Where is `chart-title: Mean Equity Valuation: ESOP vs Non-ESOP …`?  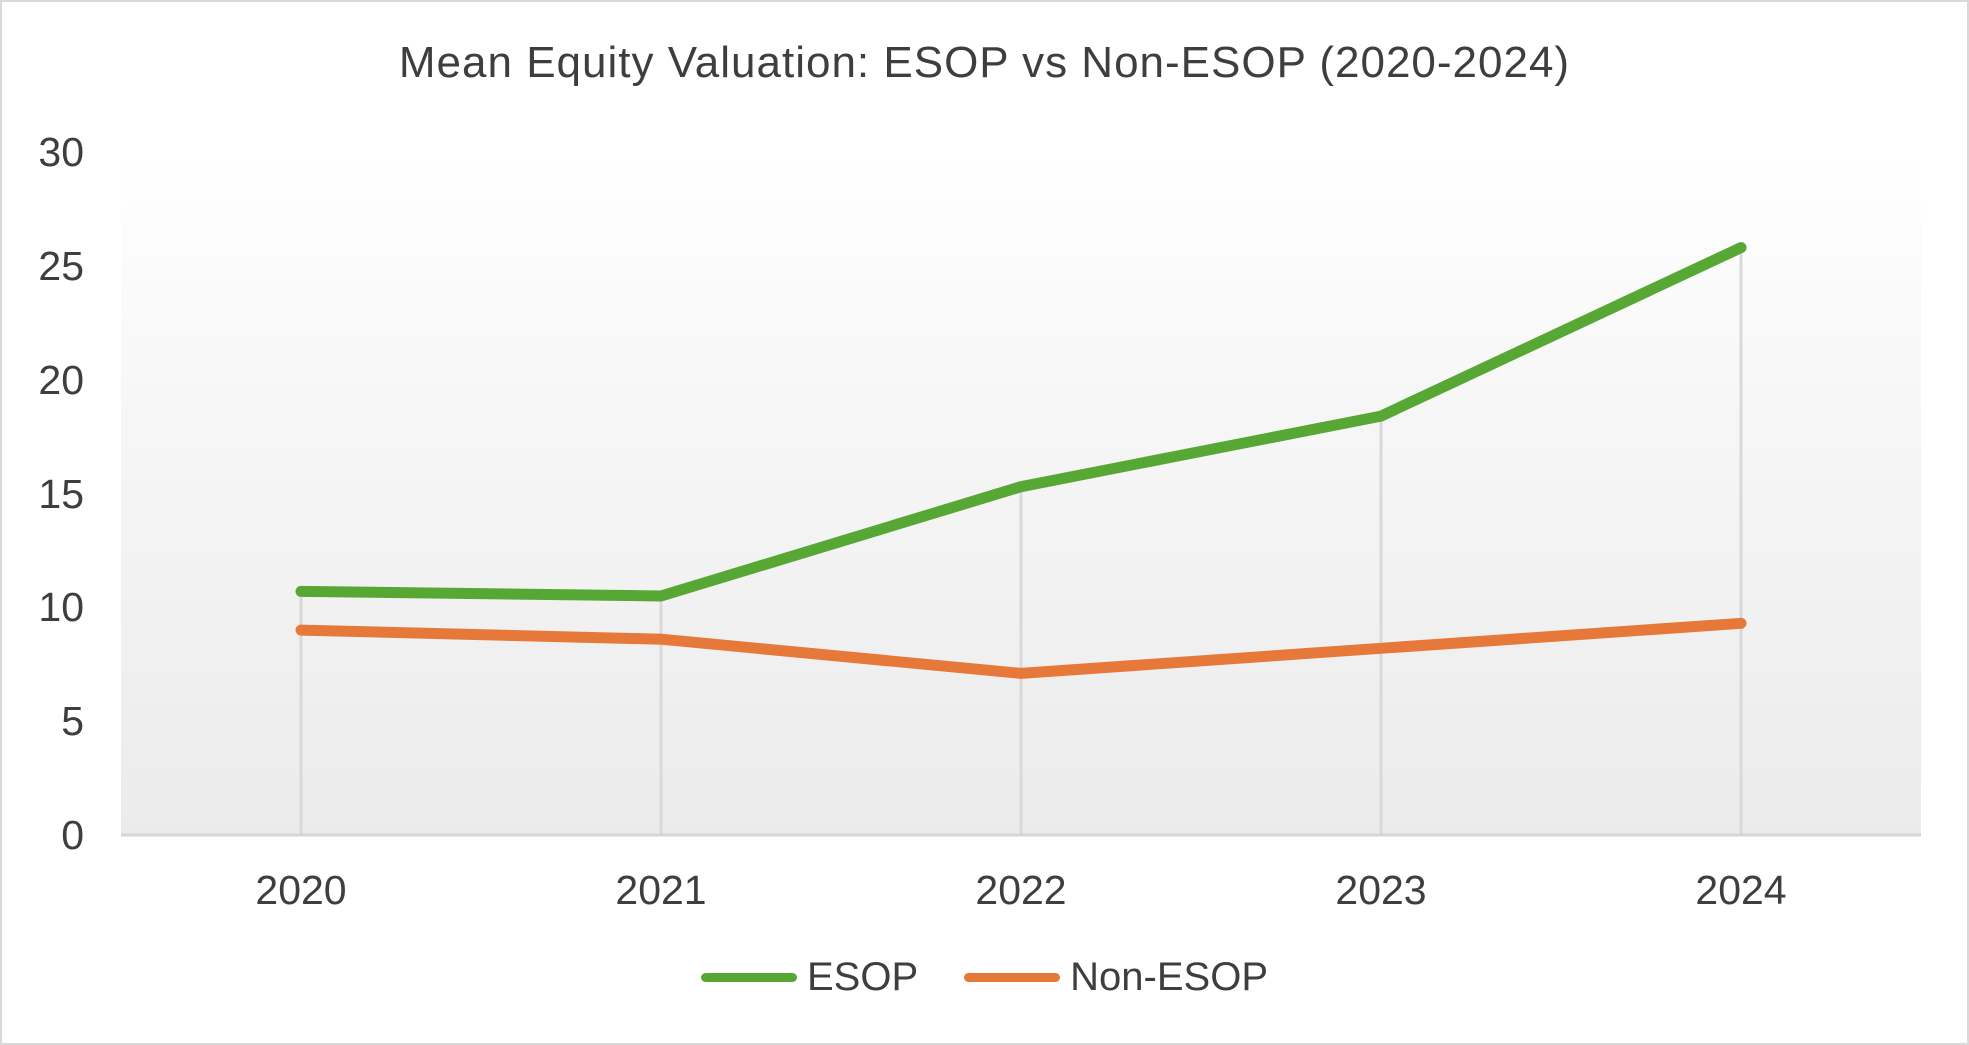 chart-title: Mean Equity Valuation: ESOP vs Non-ESOP … is located at coordinates (984, 62).